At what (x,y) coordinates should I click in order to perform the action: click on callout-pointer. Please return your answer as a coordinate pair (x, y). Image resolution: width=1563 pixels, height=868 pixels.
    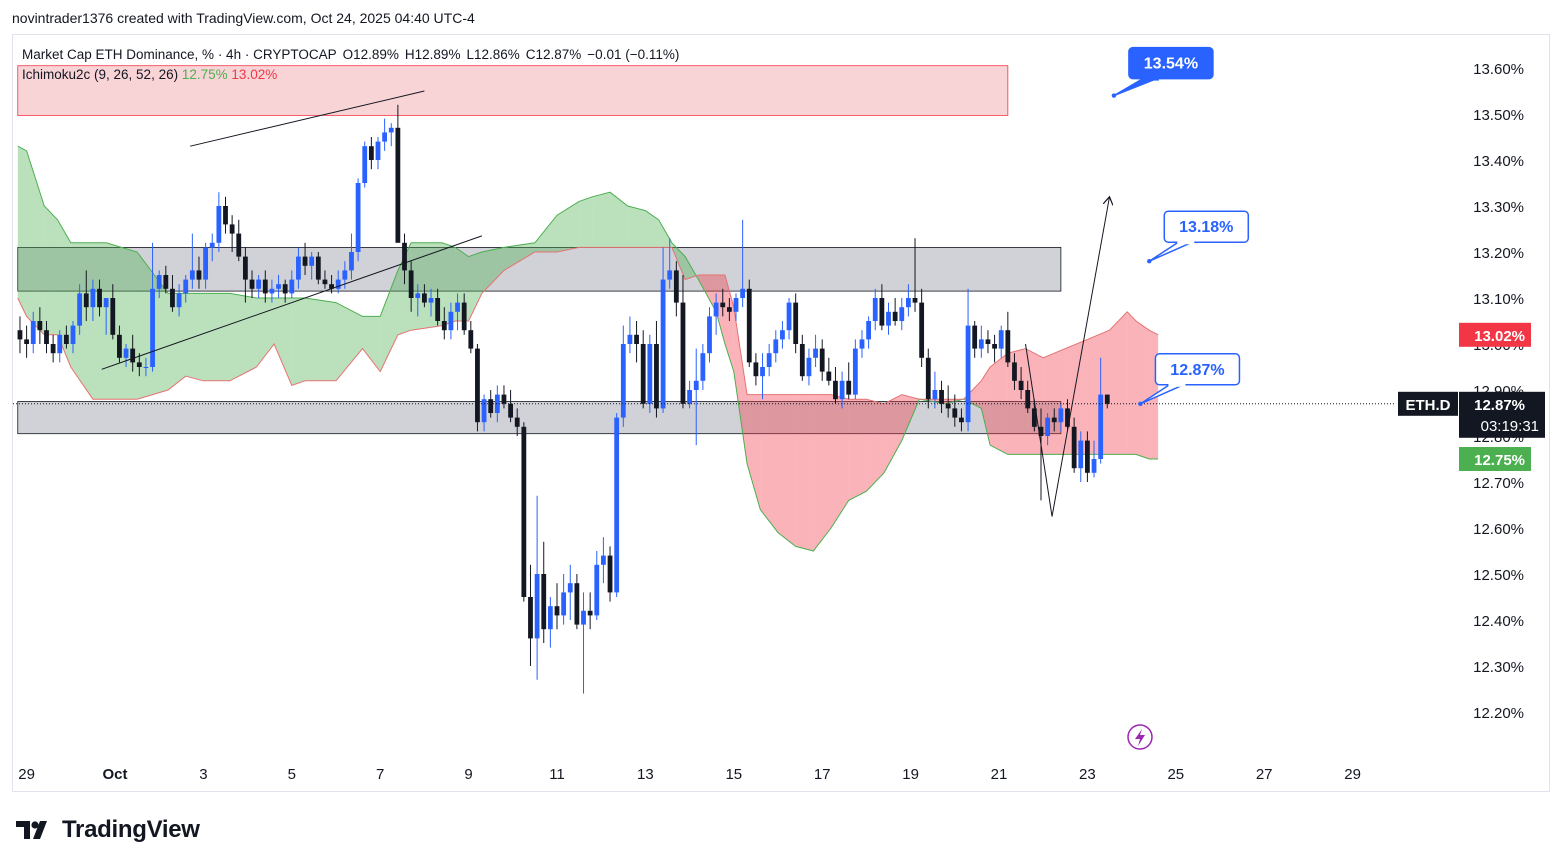
    Looking at the image, I should click on (1170, 251).